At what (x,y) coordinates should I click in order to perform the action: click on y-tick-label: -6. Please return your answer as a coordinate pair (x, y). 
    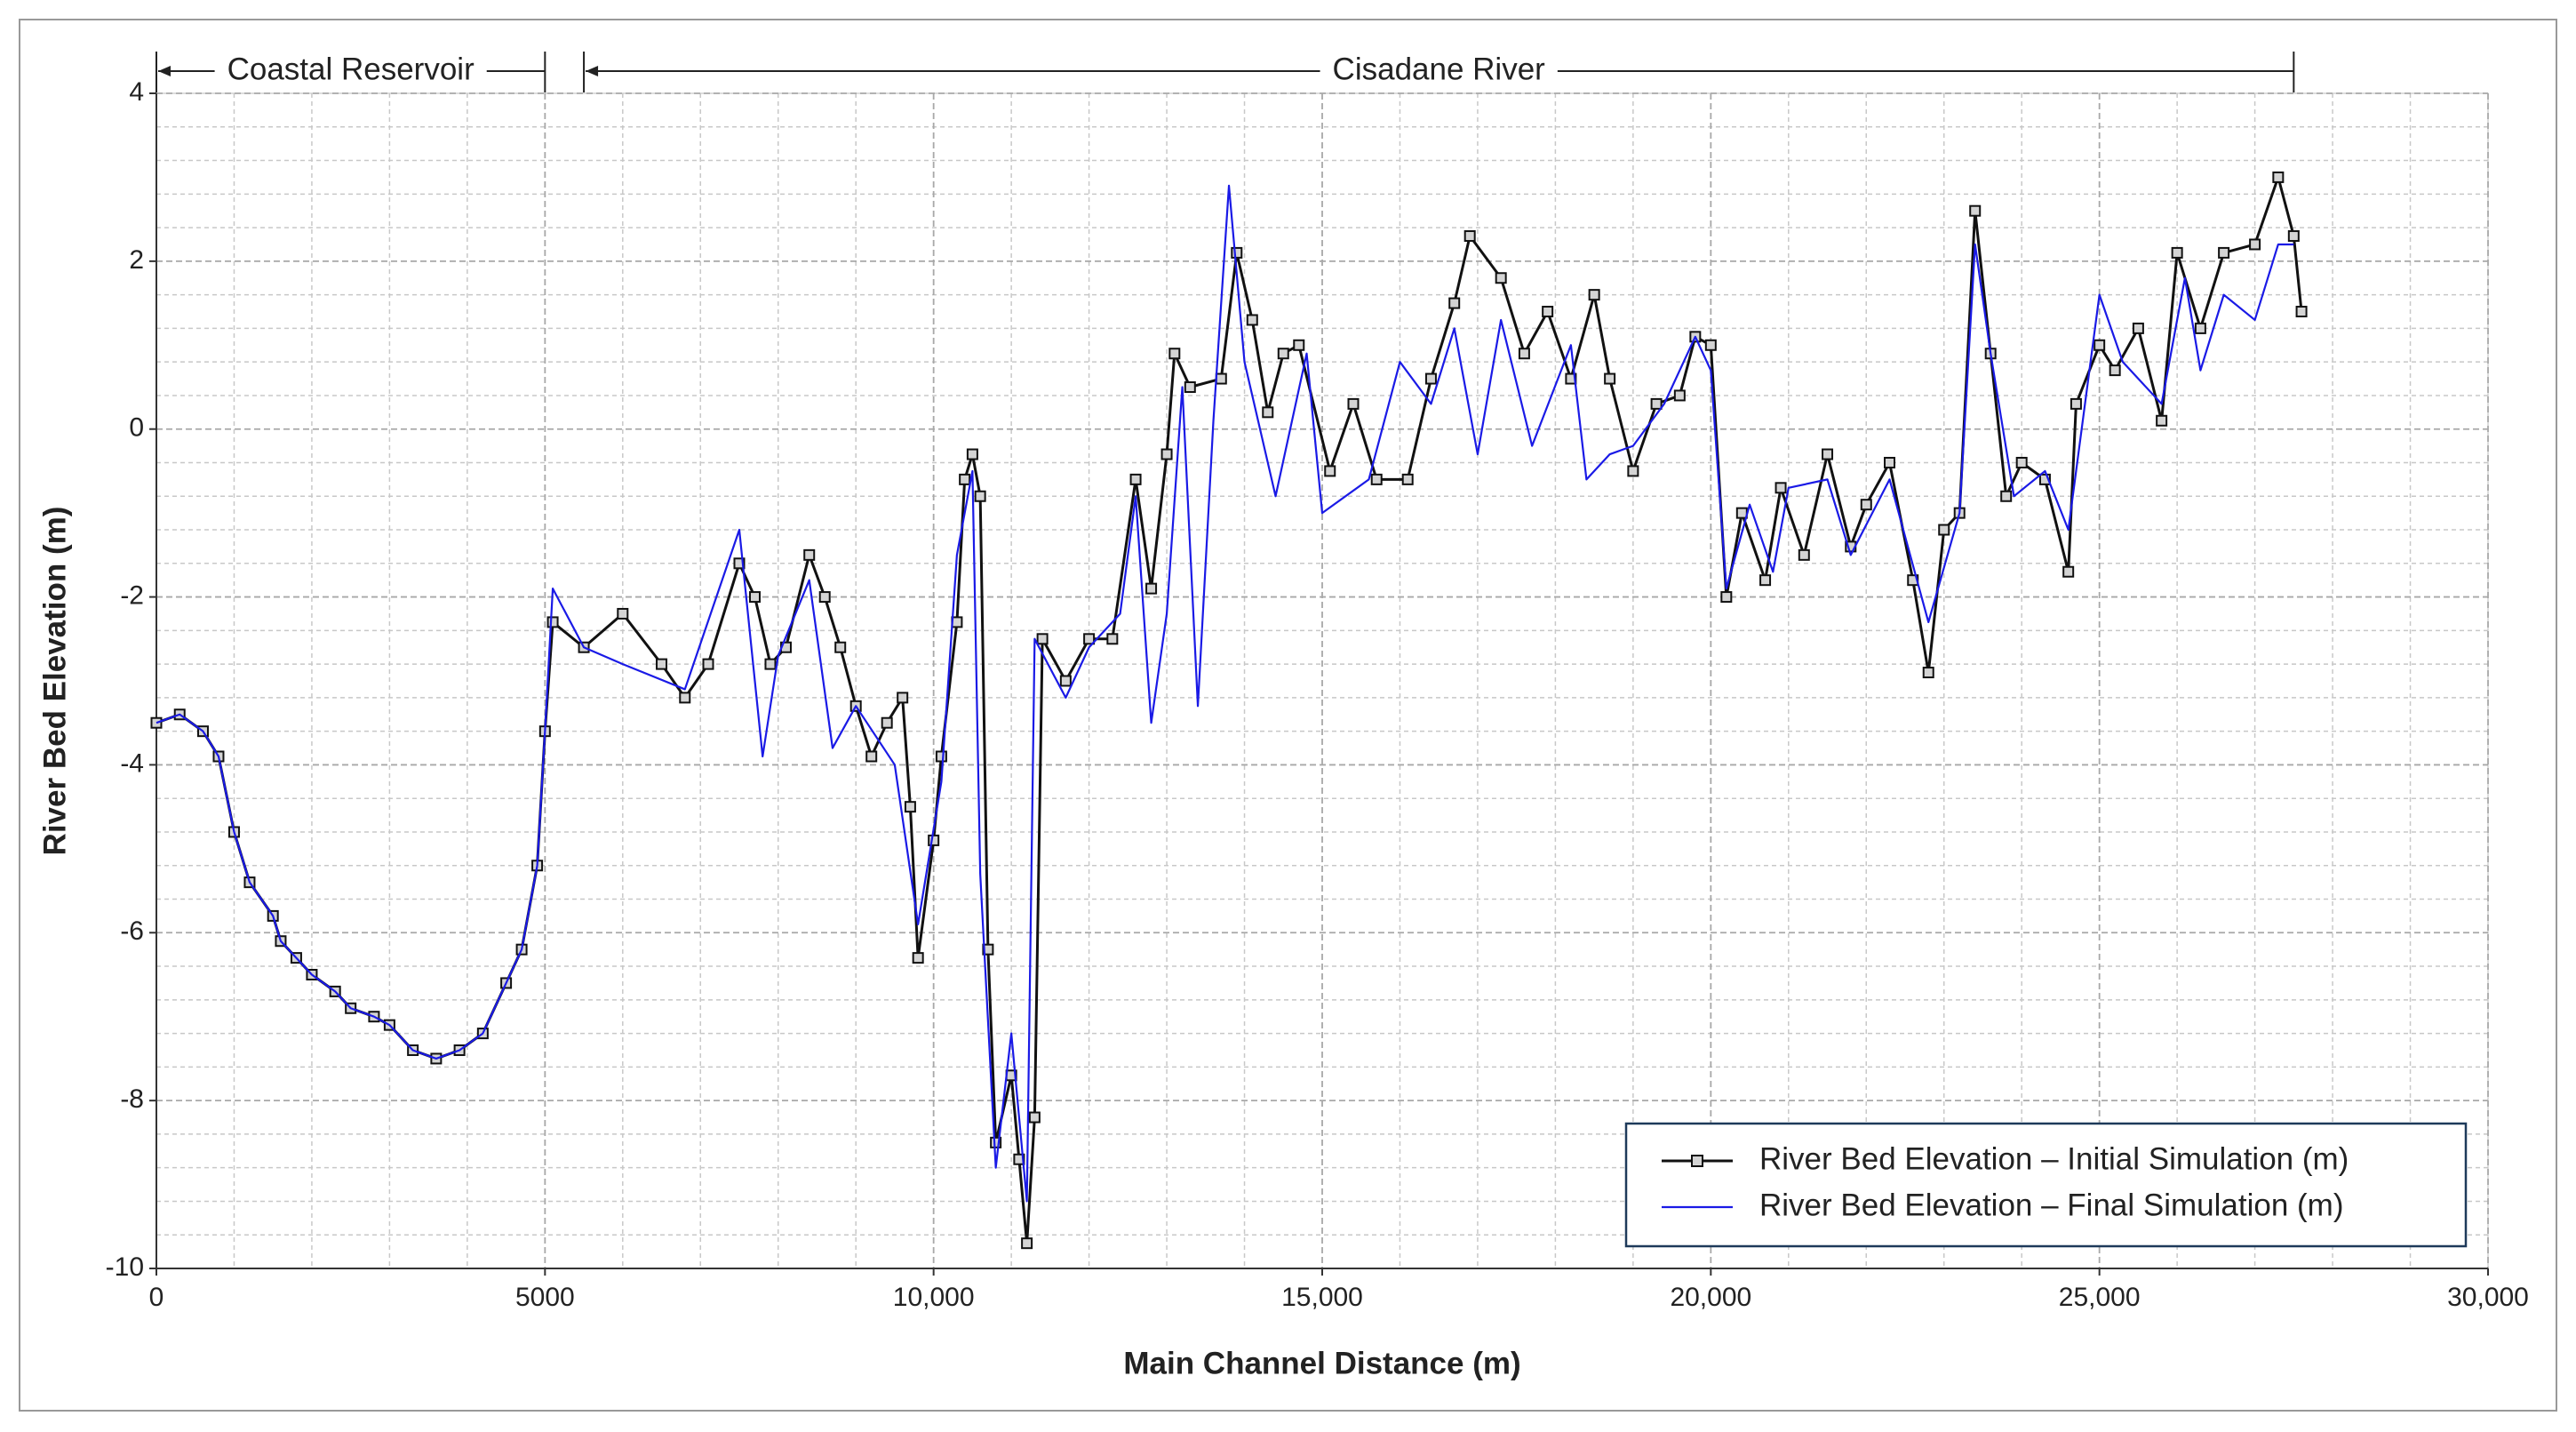
    Looking at the image, I should click on (132, 931).